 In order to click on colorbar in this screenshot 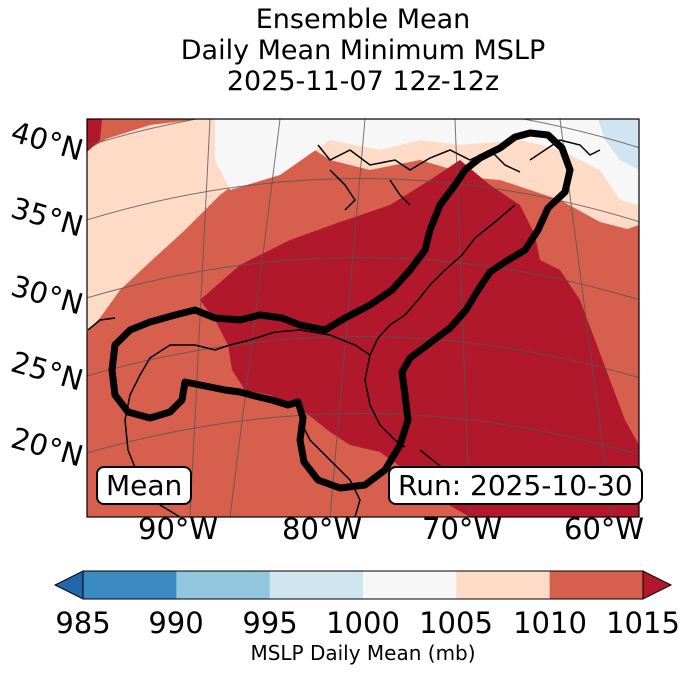, I will do `click(363, 585)`.